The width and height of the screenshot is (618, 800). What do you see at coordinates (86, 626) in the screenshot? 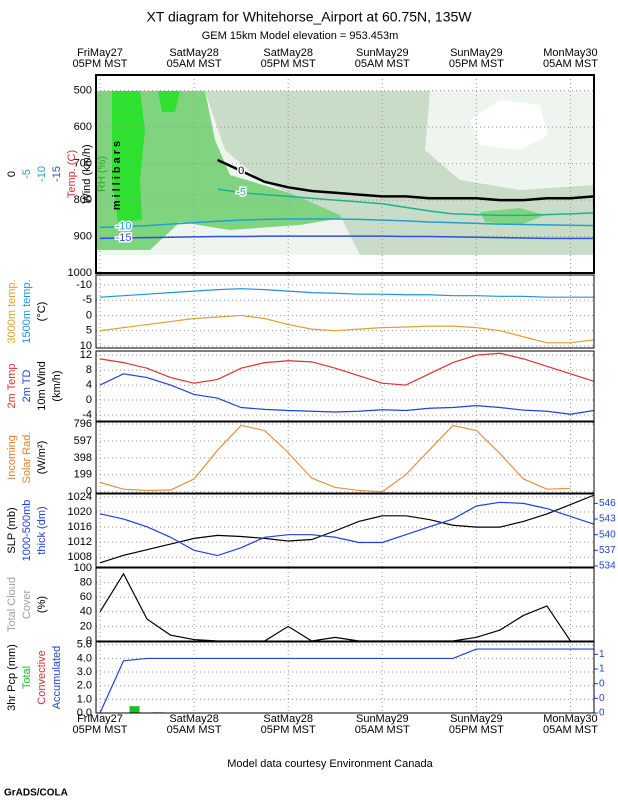
I see `y-tick-label: 20` at bounding box center [86, 626].